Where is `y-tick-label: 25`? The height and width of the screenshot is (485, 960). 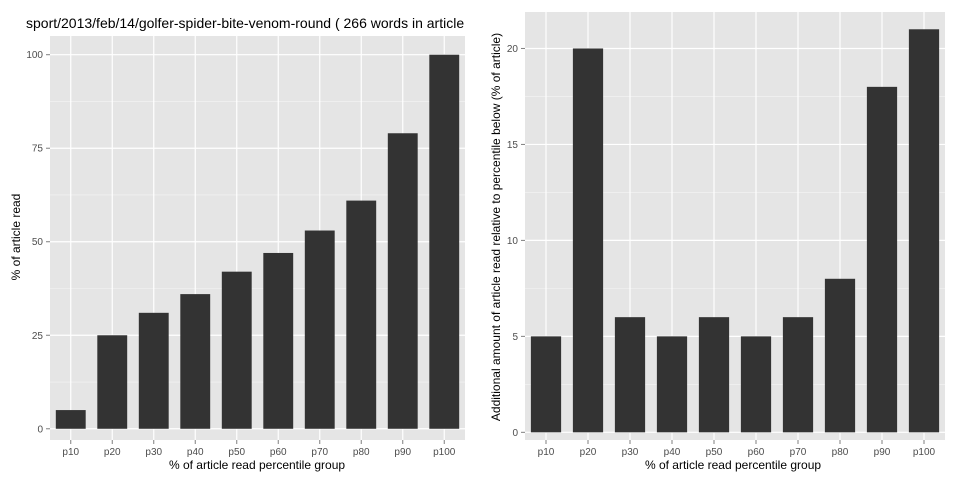 y-tick-label: 25 is located at coordinates (38, 336).